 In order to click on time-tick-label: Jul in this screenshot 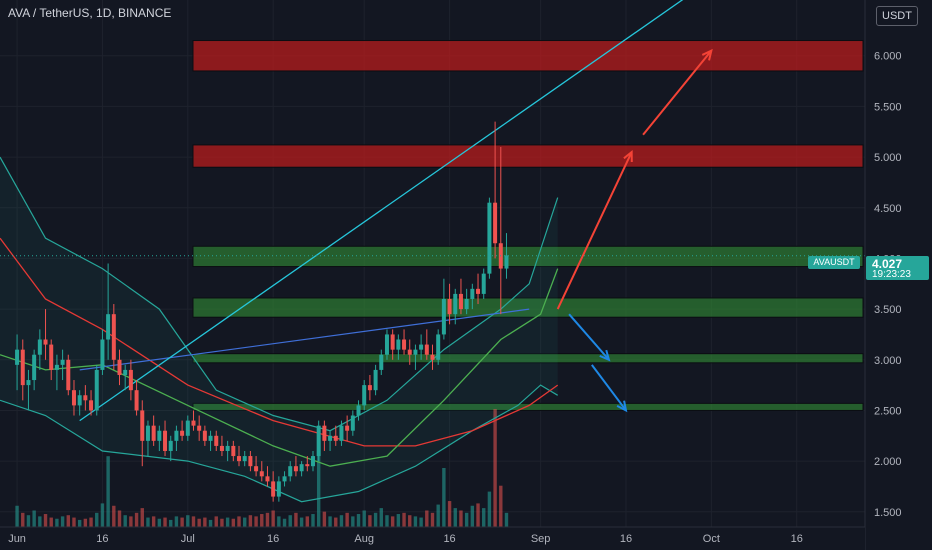, I will do `click(188, 539)`.